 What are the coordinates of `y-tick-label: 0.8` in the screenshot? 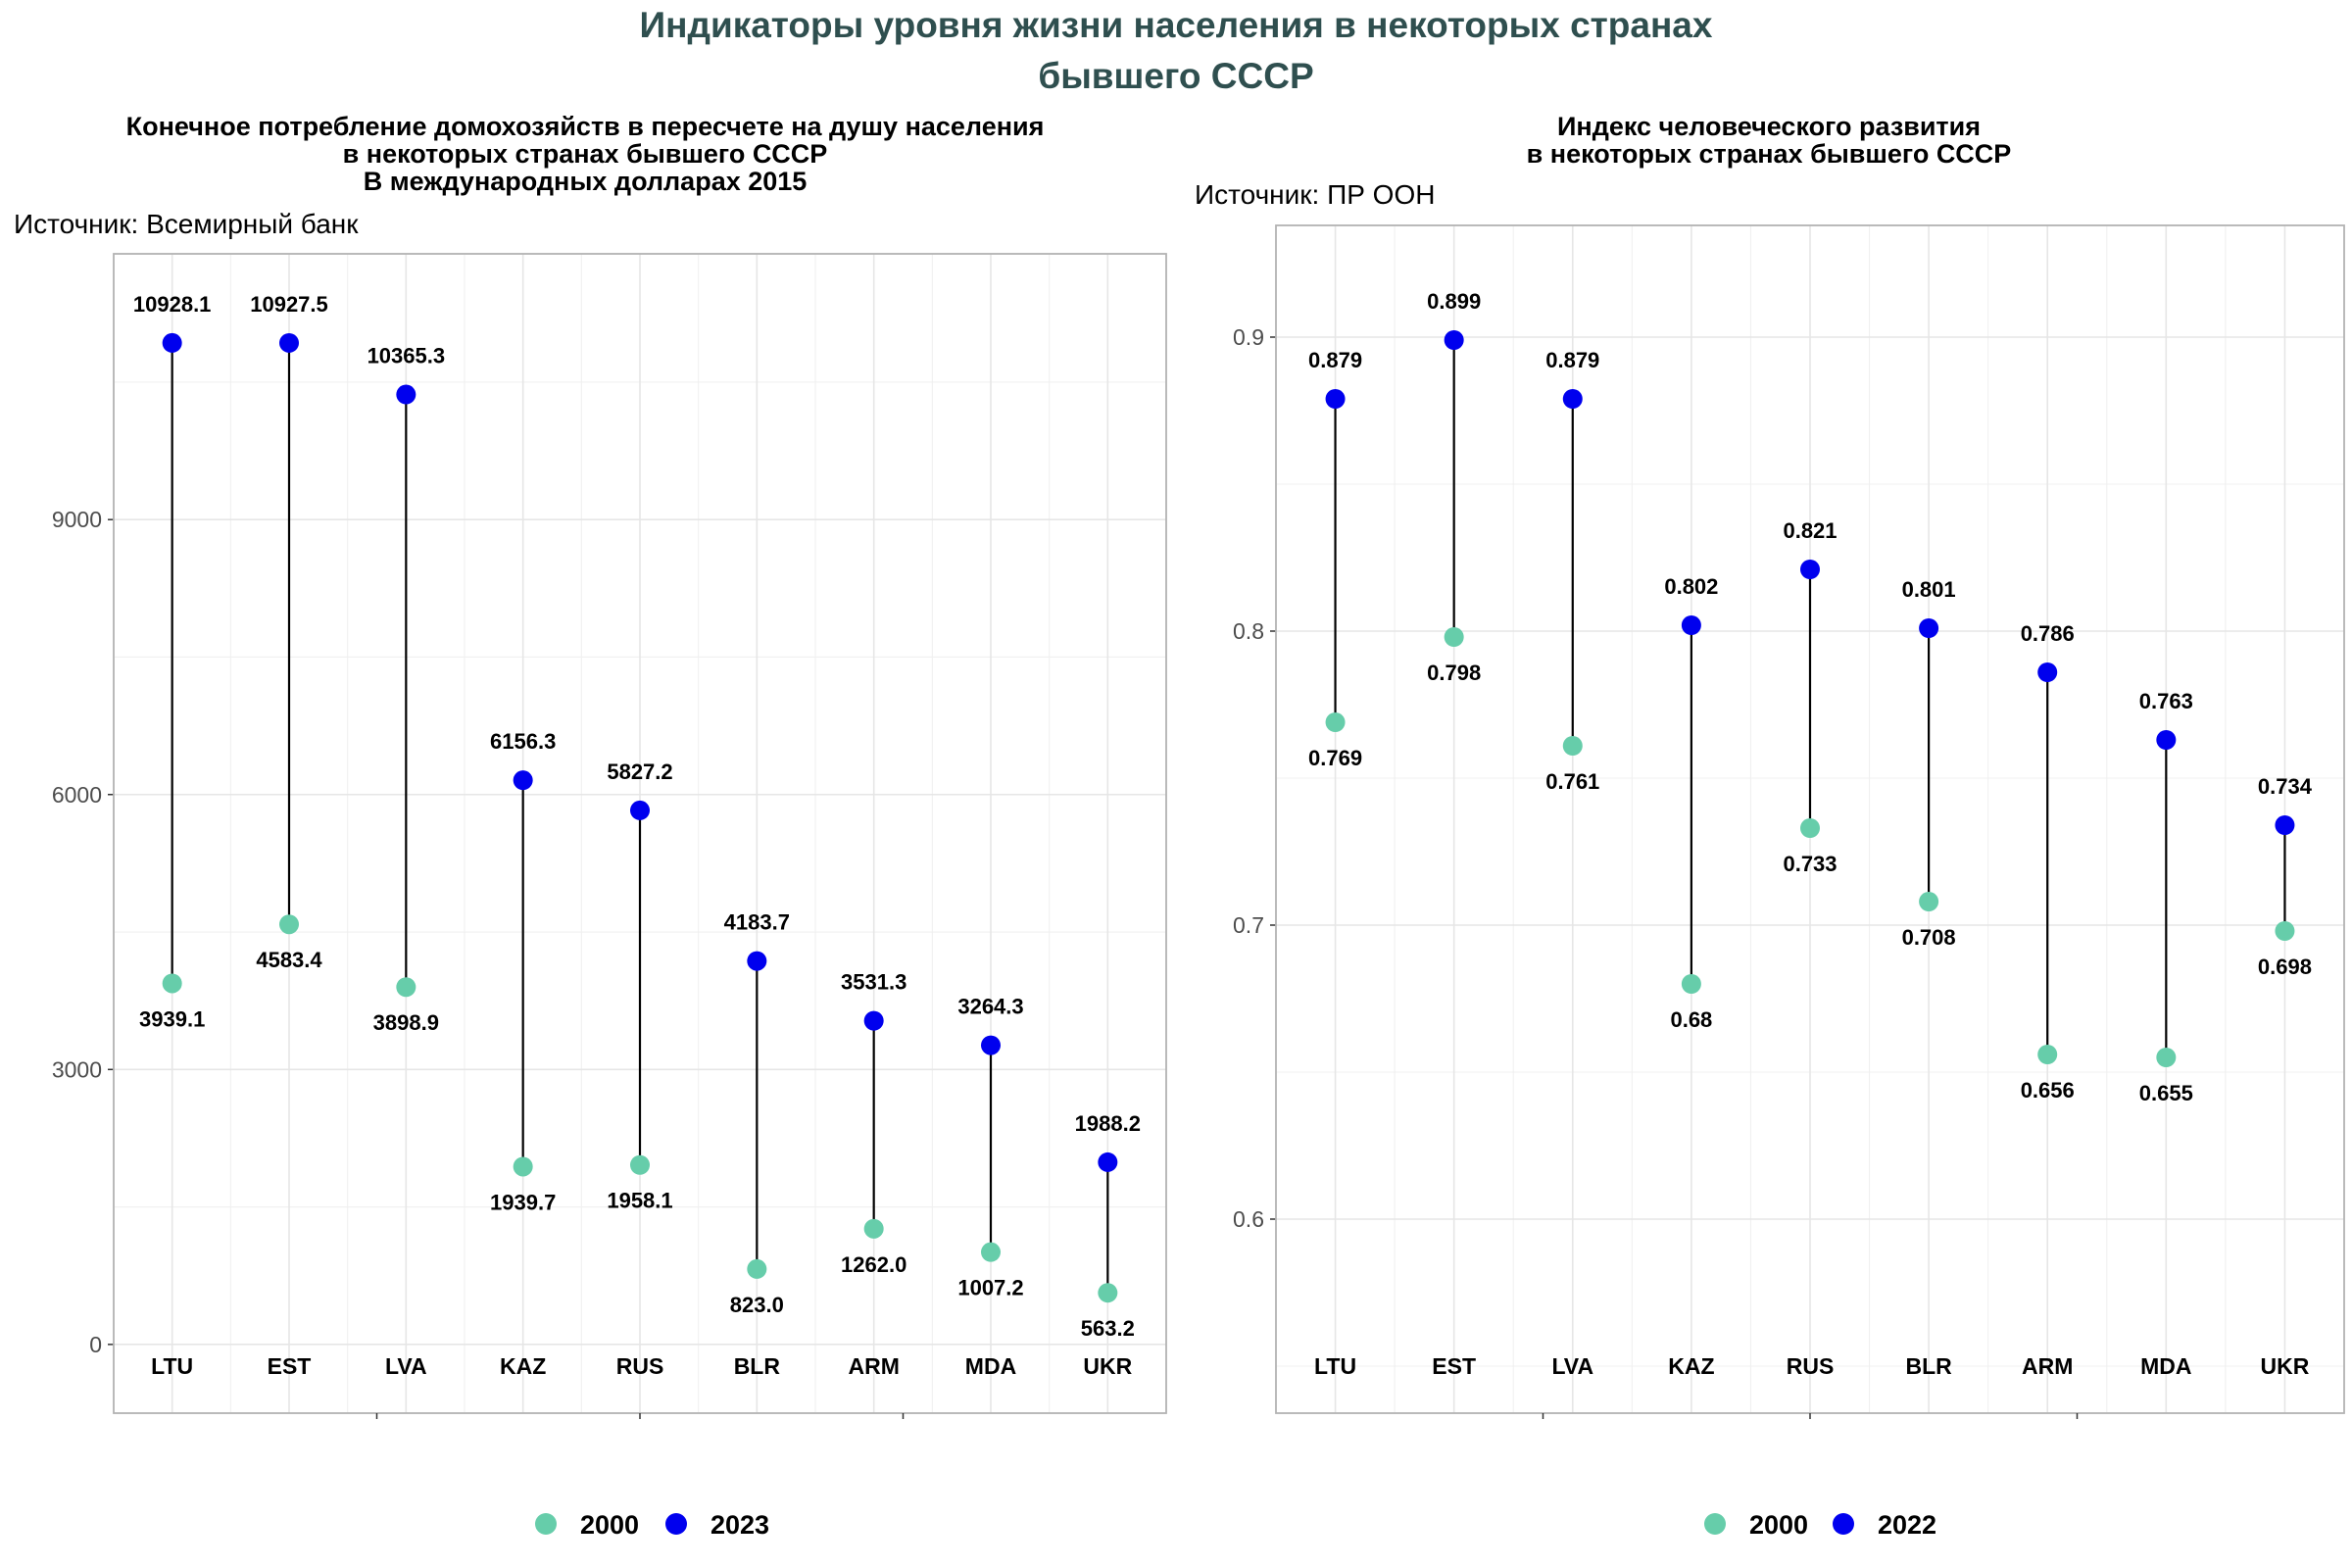 It's located at (1248, 631).